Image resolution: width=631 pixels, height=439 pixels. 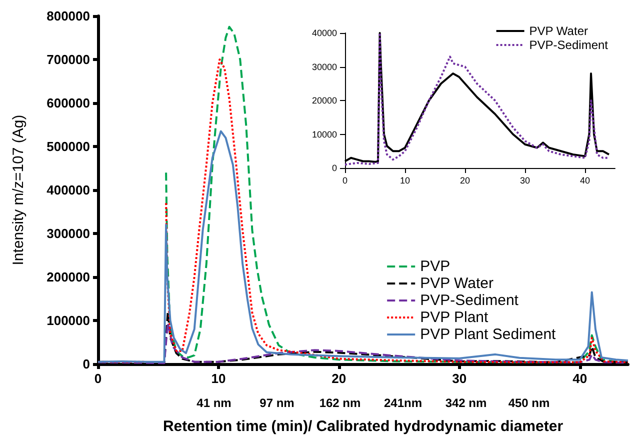 What do you see at coordinates (403, 403) in the screenshot?
I see `text: 241nm` at bounding box center [403, 403].